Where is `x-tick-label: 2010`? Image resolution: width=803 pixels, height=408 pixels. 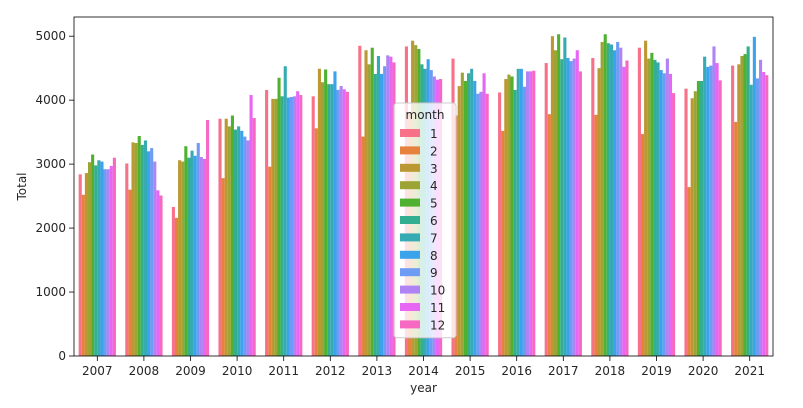
x-tick-label: 2010 is located at coordinates (237, 371).